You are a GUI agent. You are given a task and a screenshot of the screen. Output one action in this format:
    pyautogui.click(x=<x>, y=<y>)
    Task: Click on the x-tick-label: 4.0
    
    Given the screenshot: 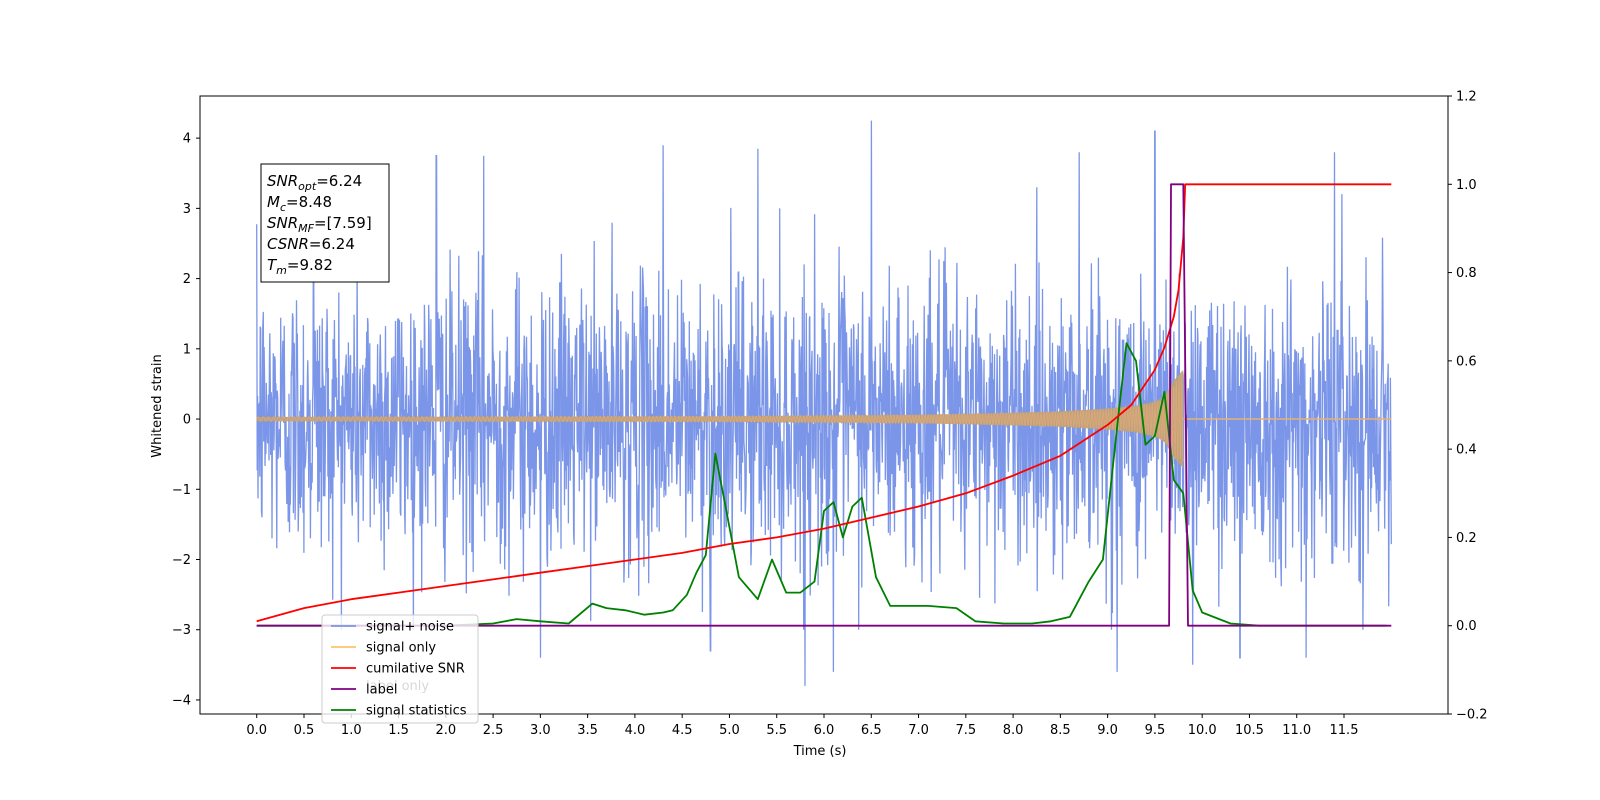 What is the action you would take?
    pyautogui.click(x=635, y=730)
    